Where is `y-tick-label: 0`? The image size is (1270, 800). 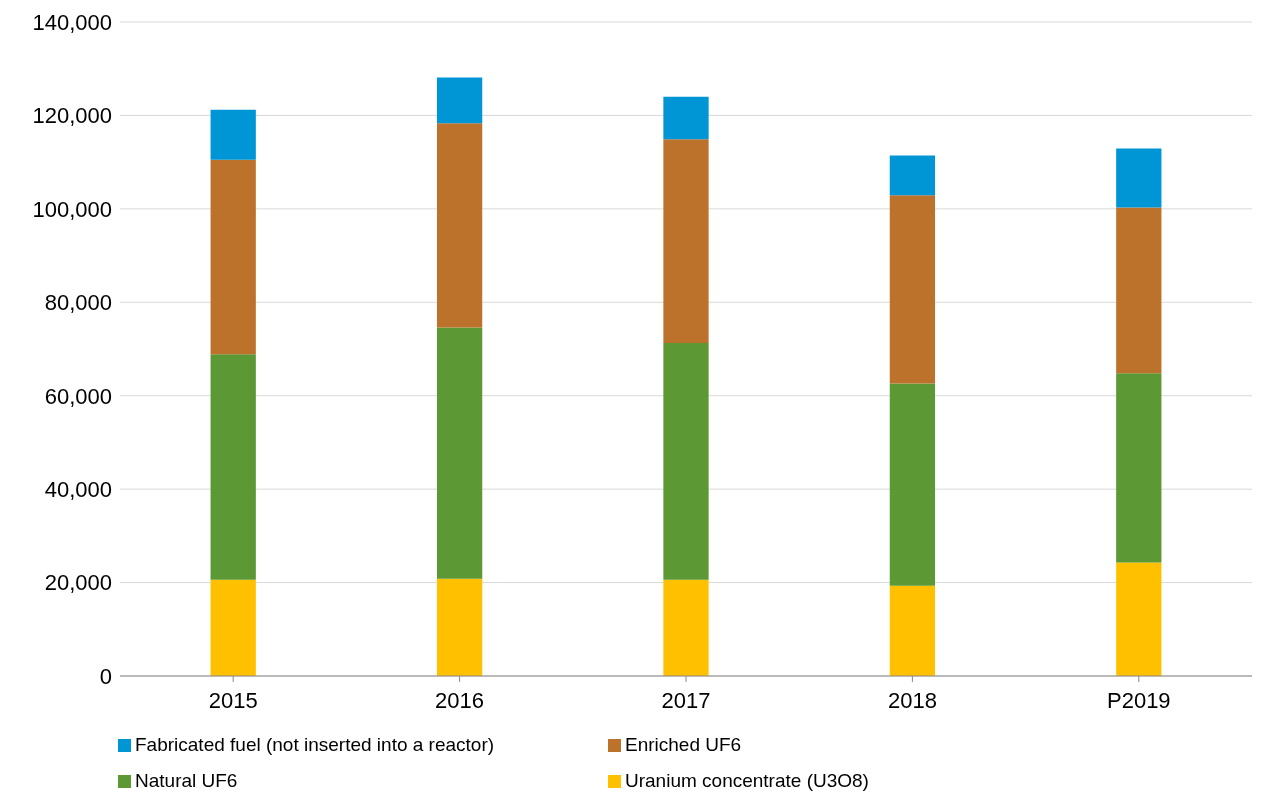 y-tick-label: 0 is located at coordinates (105, 676).